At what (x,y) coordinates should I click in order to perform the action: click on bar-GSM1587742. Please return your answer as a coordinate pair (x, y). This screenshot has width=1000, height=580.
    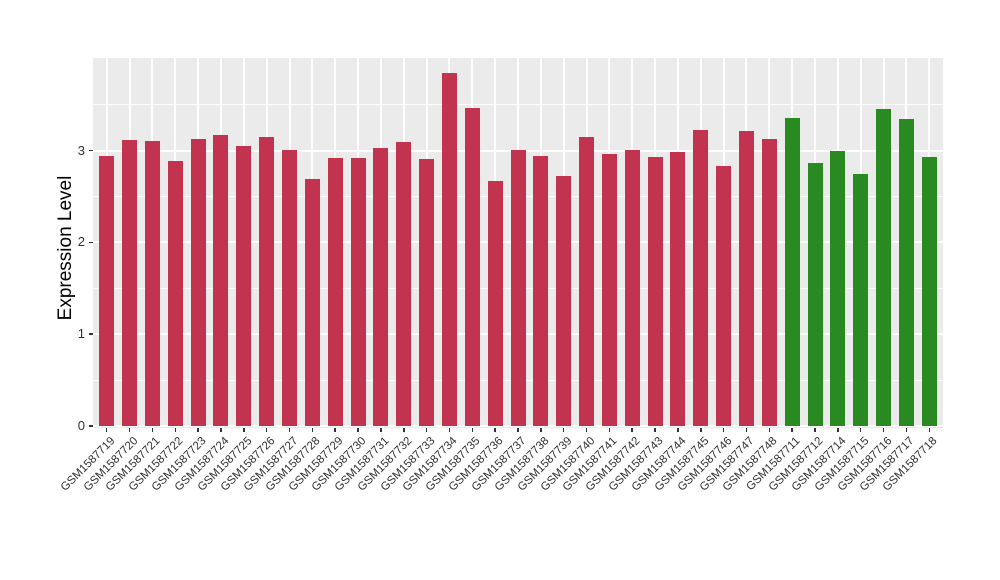
    Looking at the image, I should click on (632, 287).